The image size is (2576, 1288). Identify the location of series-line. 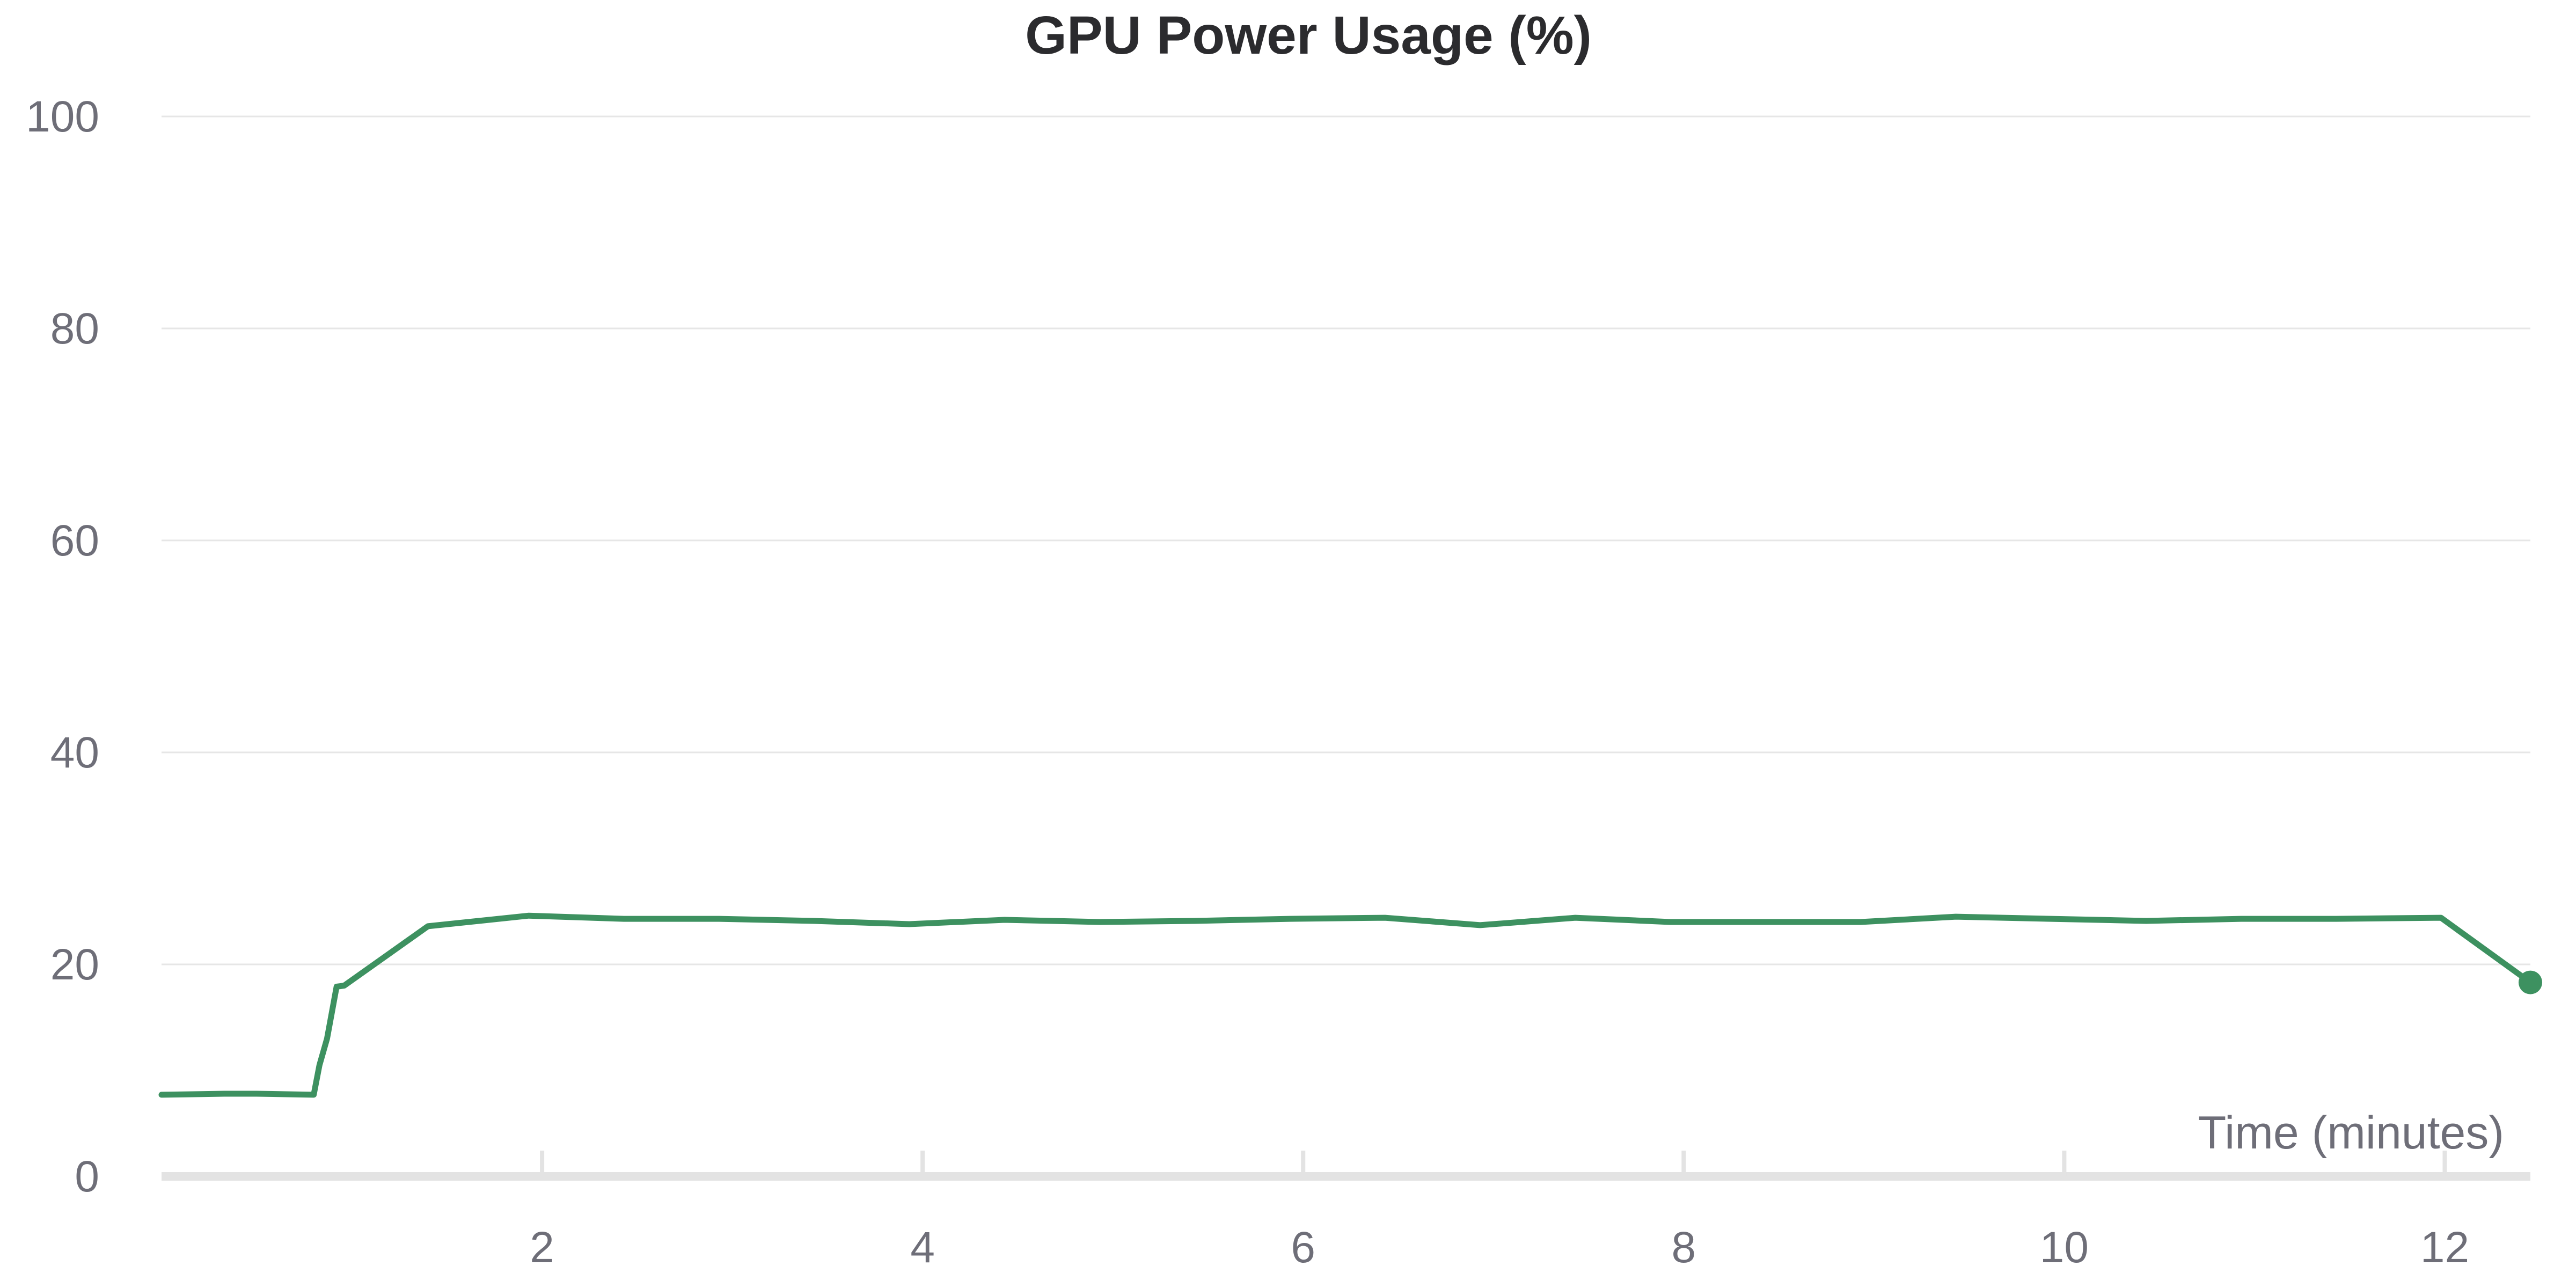
(1346, 1005).